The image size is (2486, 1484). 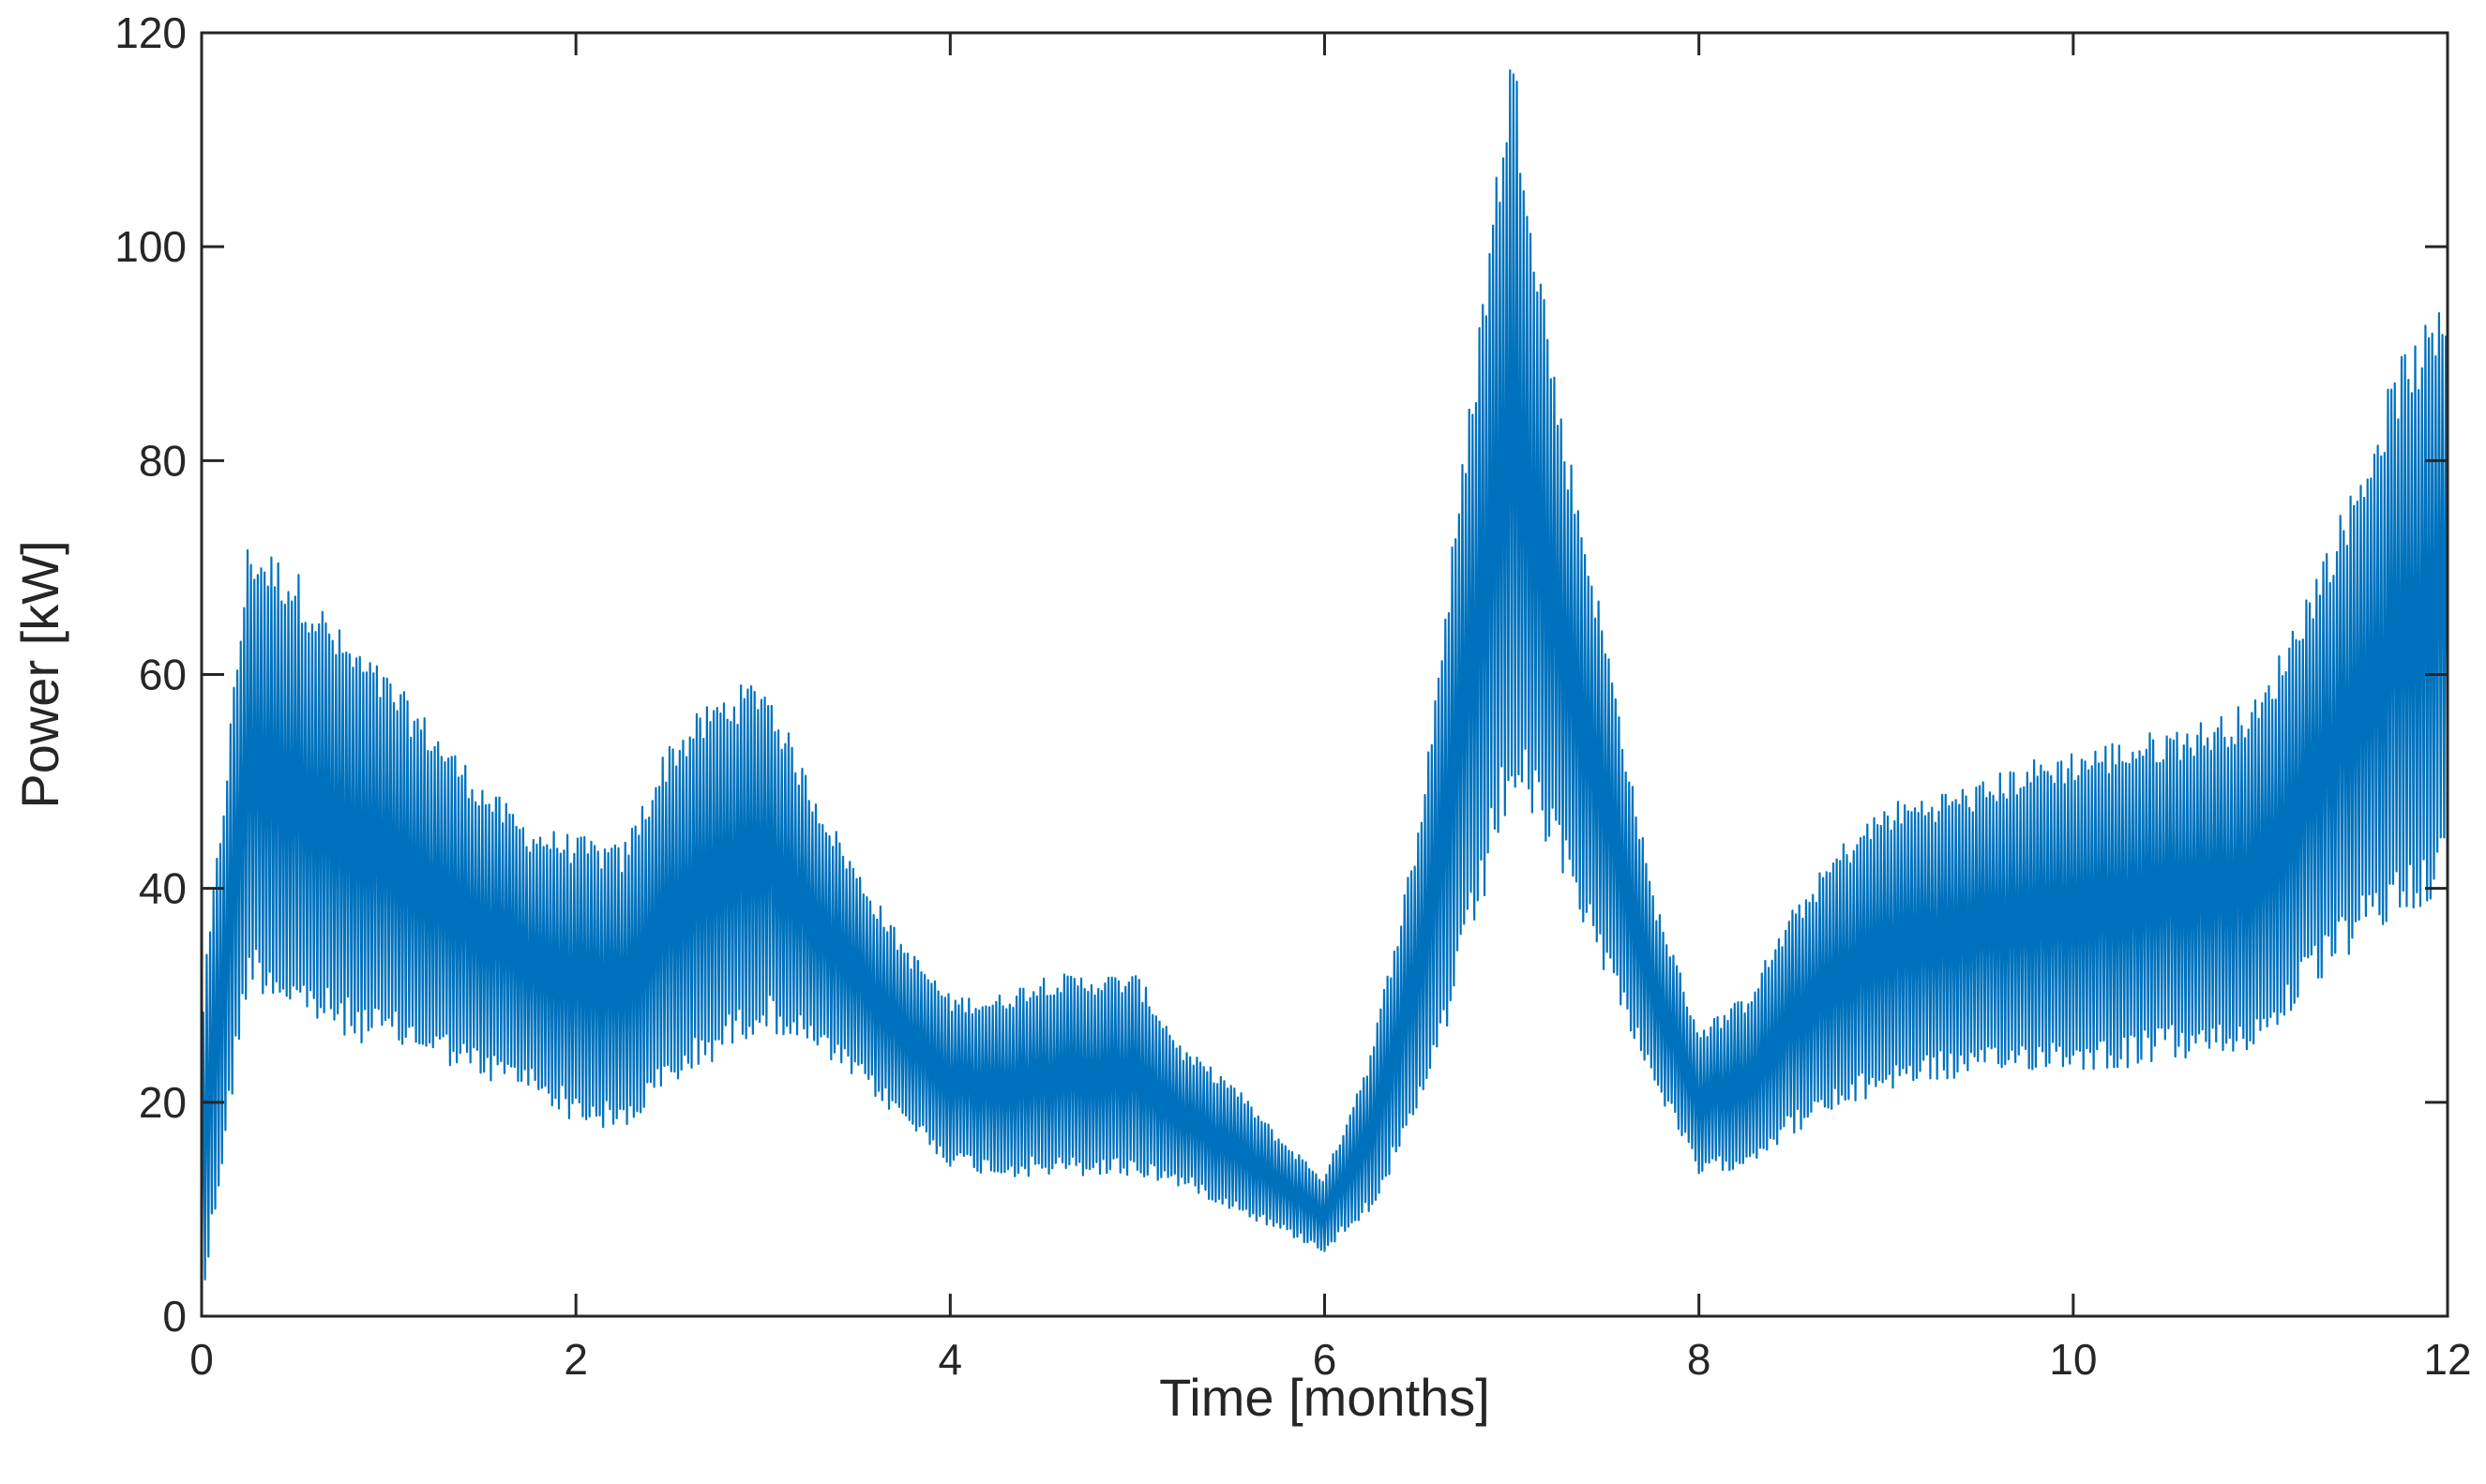 I want to click on x-tick-label-4: 8, so click(x=1699, y=1359).